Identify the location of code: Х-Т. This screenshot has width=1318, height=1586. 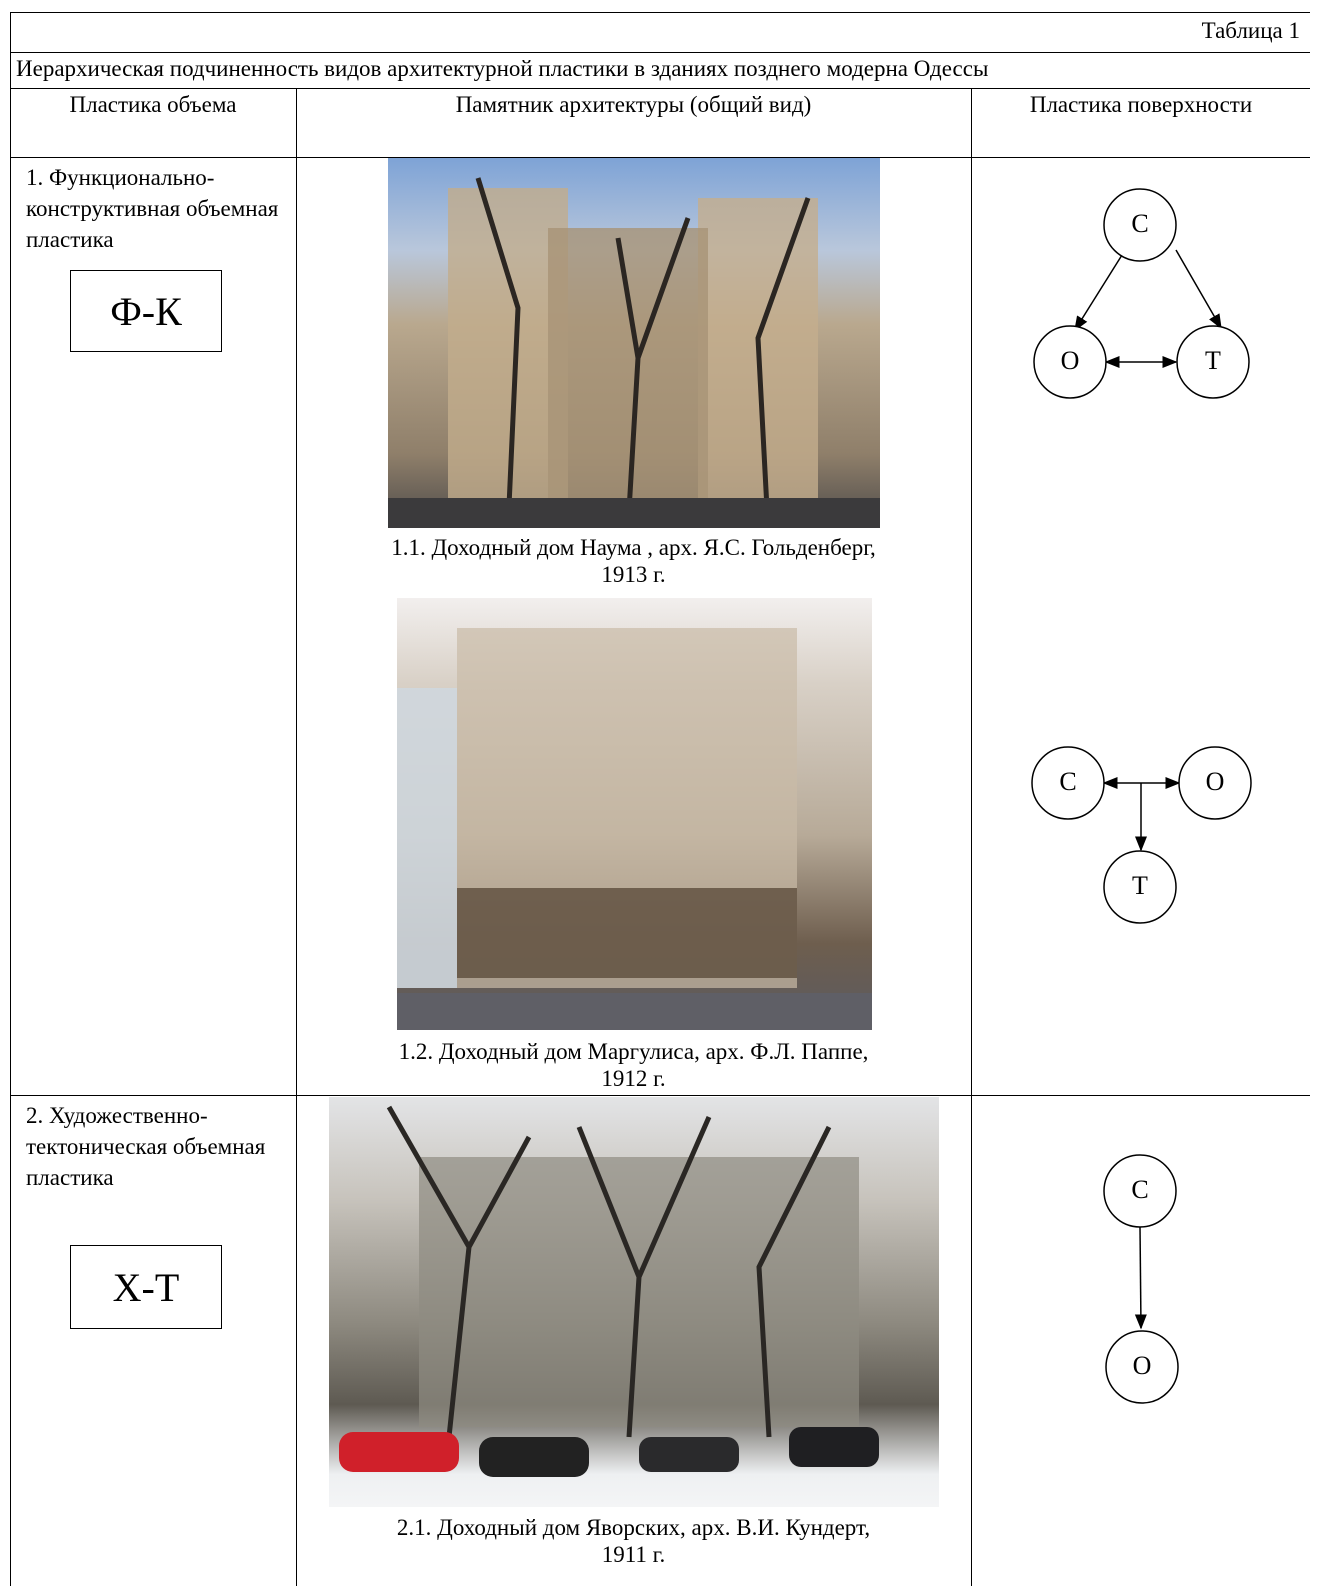
(146, 1287).